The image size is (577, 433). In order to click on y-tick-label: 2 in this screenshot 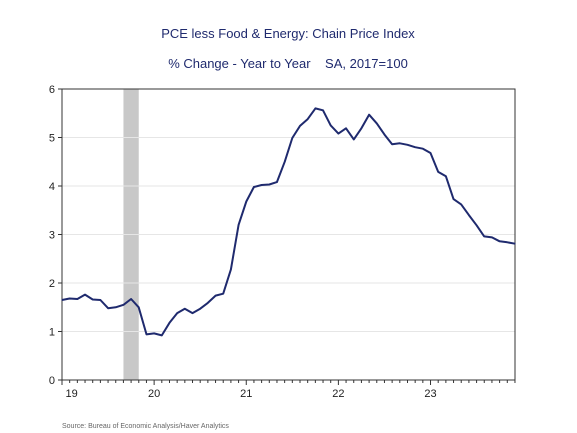, I will do `click(52, 284)`.